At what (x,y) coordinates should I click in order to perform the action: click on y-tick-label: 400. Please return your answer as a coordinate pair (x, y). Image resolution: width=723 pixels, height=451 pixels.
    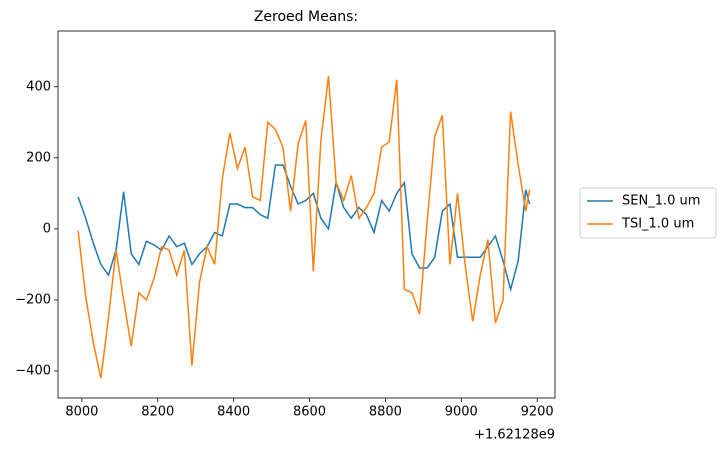
    Looking at the image, I should click on (38, 86).